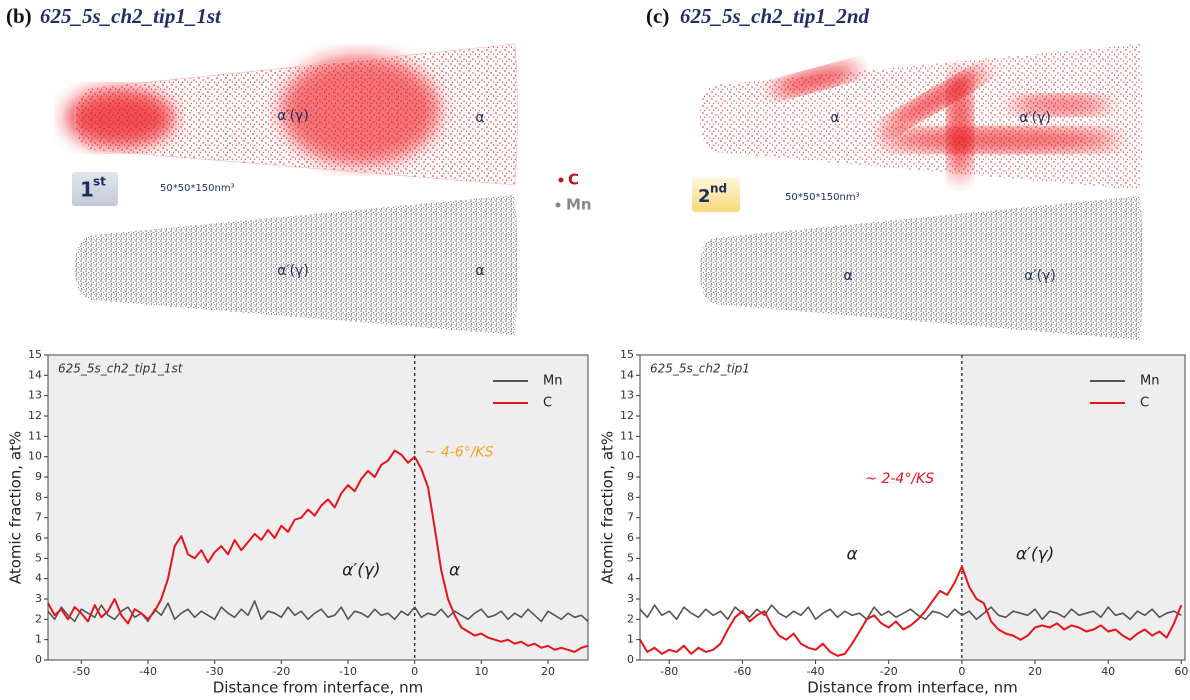 The height and width of the screenshot is (700, 1190). I want to click on panel-title: 625_5s_ch2_tip1_2nd, so click(775, 16).